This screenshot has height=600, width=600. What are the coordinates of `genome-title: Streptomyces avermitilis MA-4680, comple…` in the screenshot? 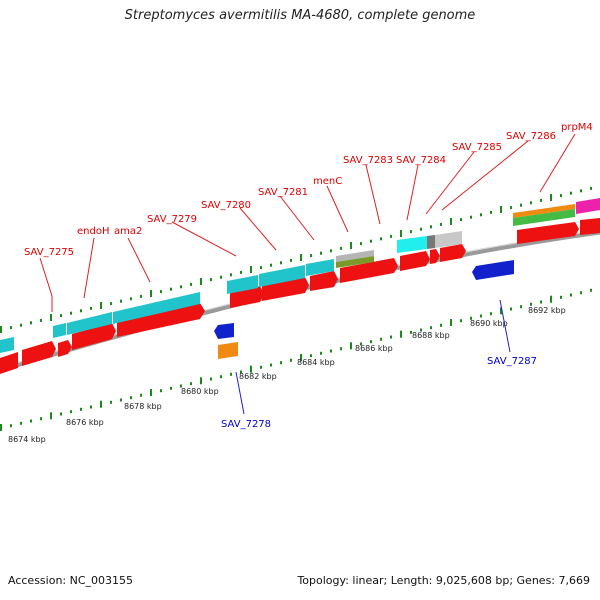 It's located at (300, 15).